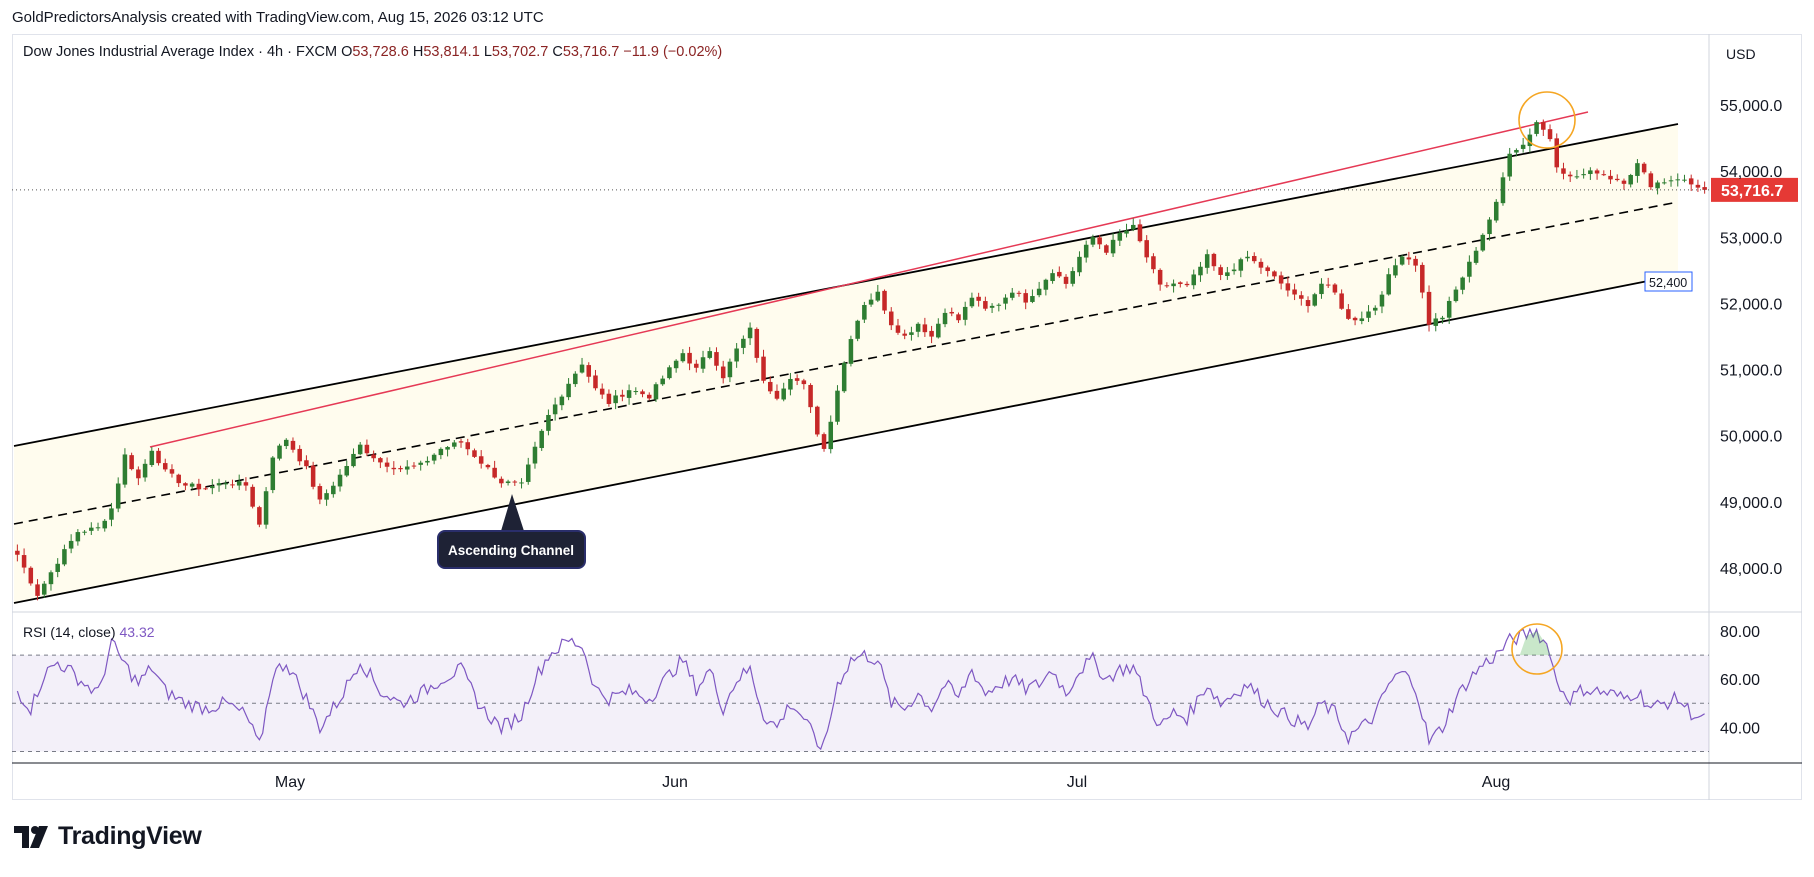 The width and height of the screenshot is (1814, 877). What do you see at coordinates (69, 632) in the screenshot?
I see `rsi-title: RSI (14, close)` at bounding box center [69, 632].